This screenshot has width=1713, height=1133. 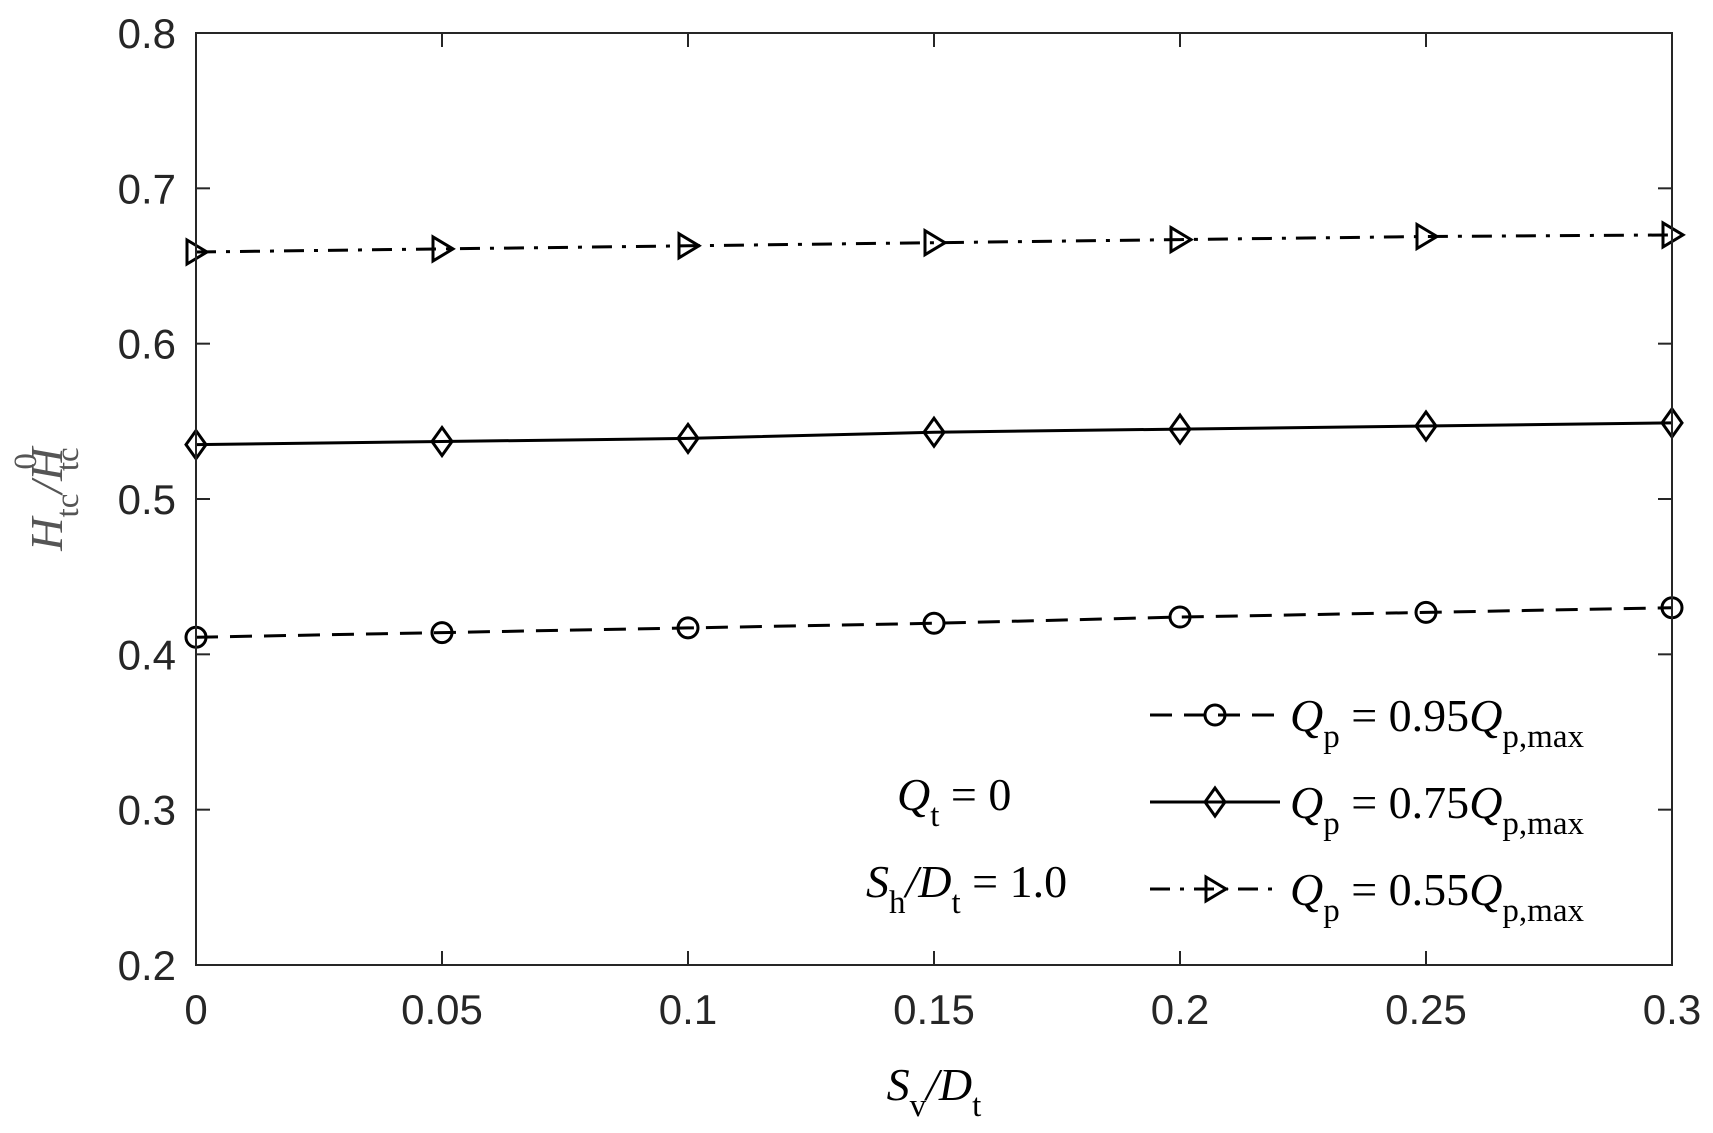 What do you see at coordinates (877, 881) in the screenshot?
I see `annotation-shdt-main: S` at bounding box center [877, 881].